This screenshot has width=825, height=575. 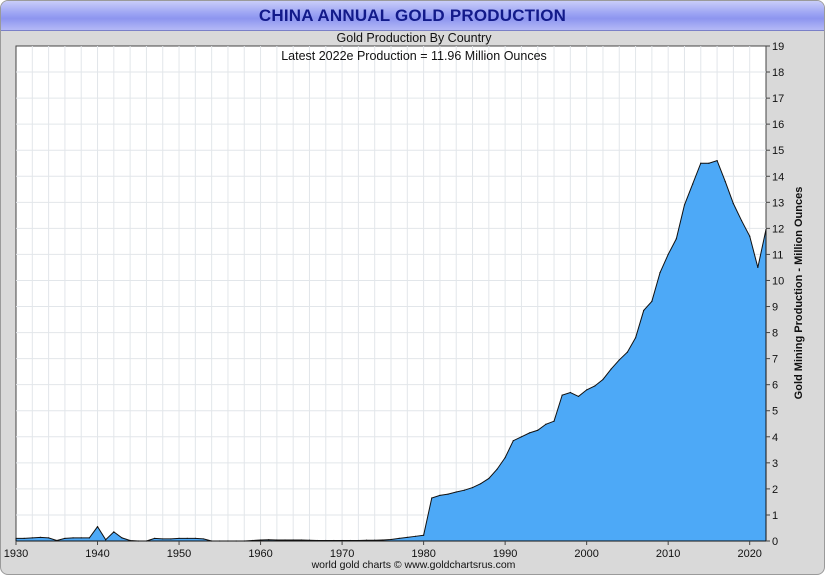 What do you see at coordinates (778, 47) in the screenshot?
I see `y-tick-label: 19` at bounding box center [778, 47].